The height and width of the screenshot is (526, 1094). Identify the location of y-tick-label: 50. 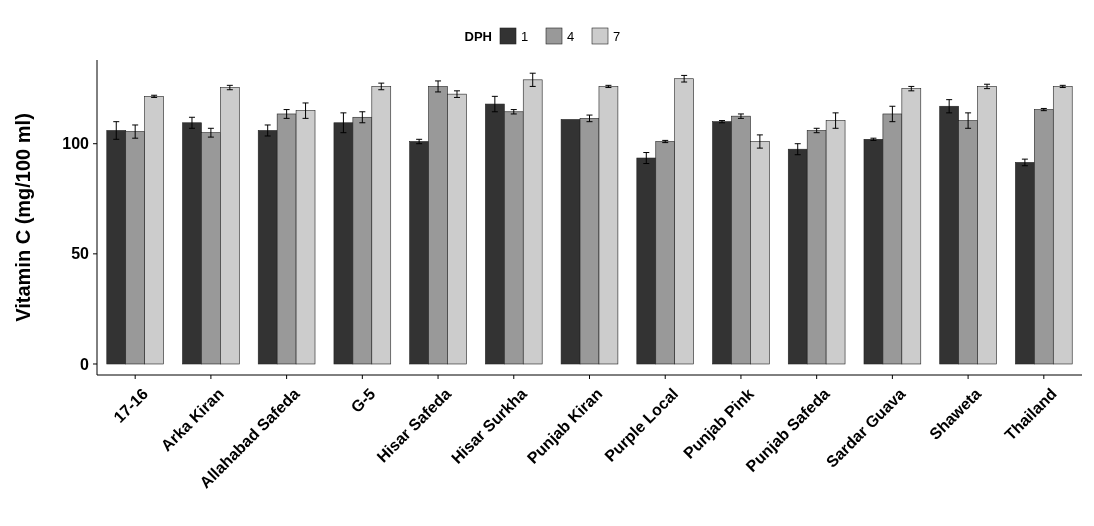
(80, 254).